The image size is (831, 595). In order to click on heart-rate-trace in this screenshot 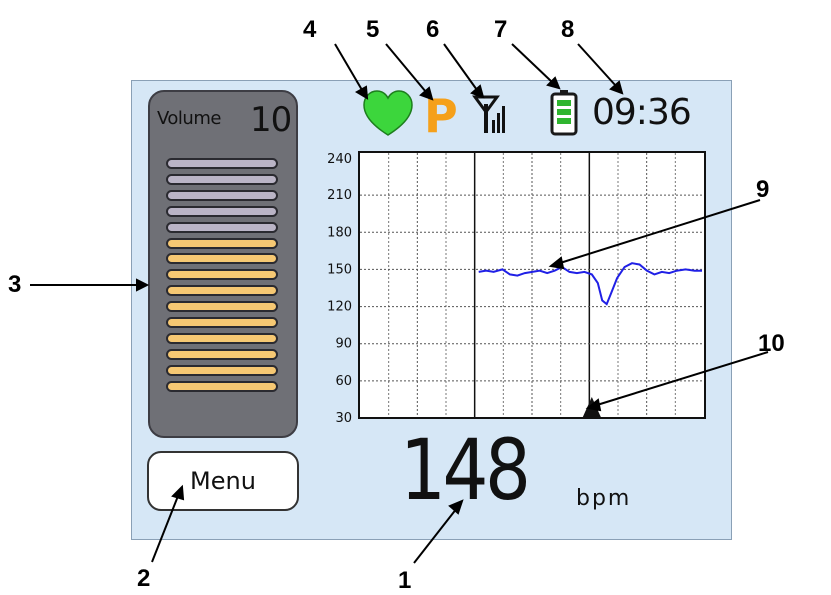, I will do `click(590, 284)`.